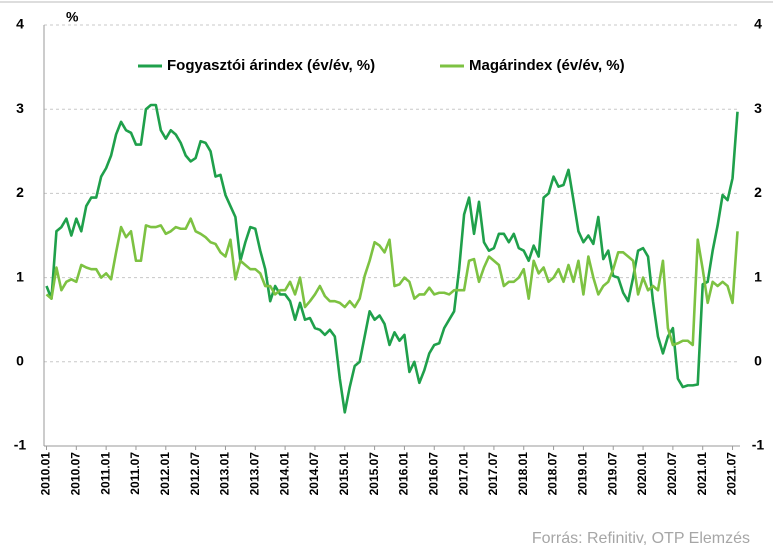 Image resolution: width=773 pixels, height=547 pixels. I want to click on y-tick-label: 4, so click(20, 24).